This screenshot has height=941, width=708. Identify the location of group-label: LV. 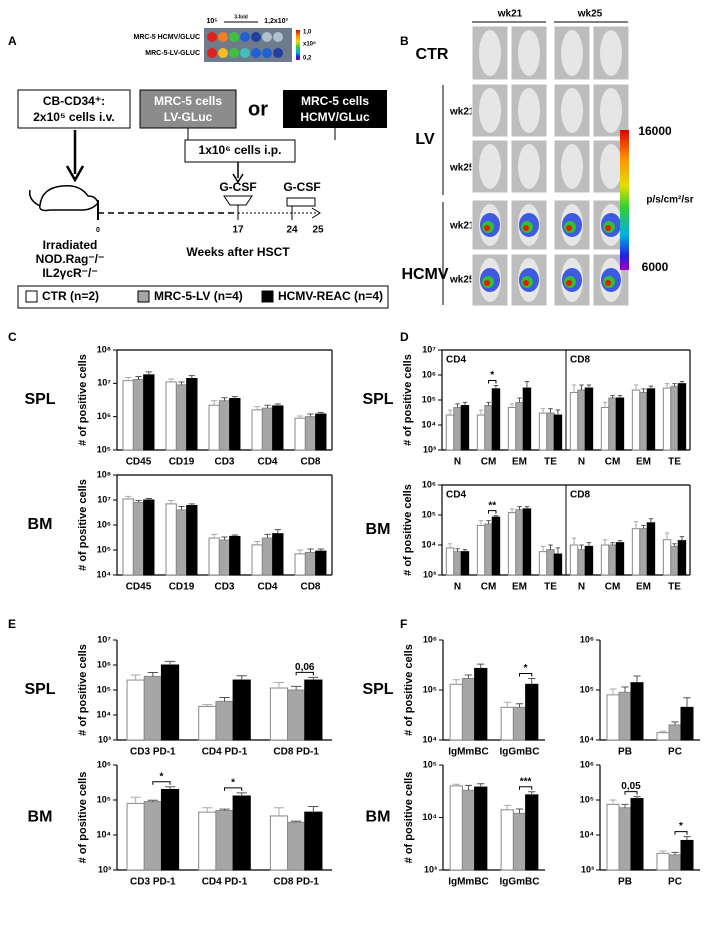
(425, 139).